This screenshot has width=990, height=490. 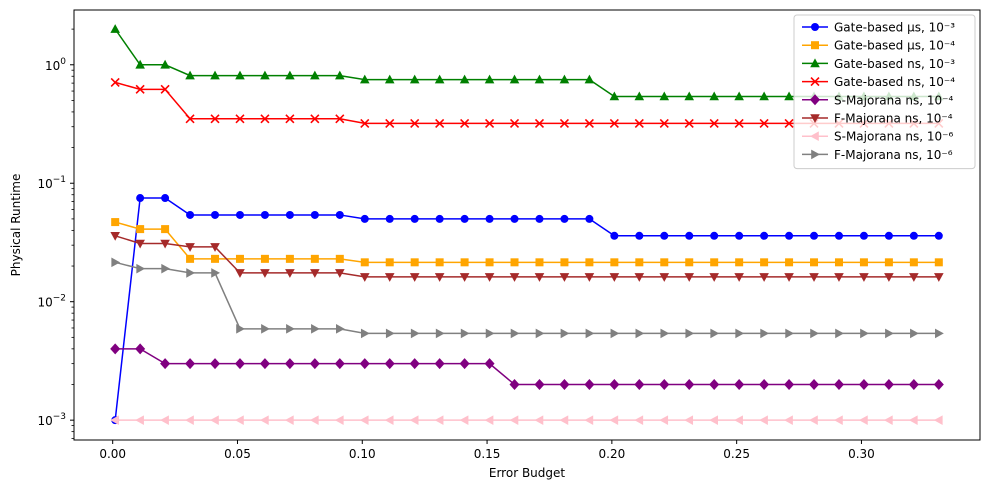 I want to click on x-tick-label: 0.20, so click(x=612, y=454).